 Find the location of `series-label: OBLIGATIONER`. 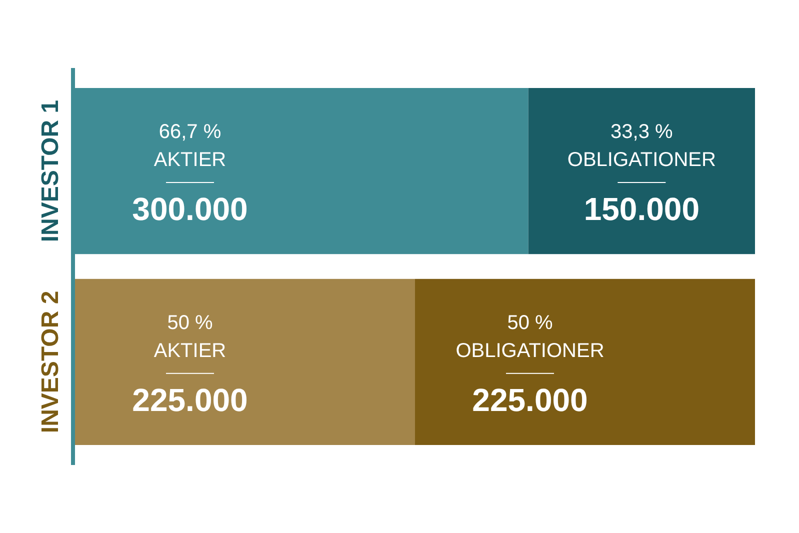

series-label: OBLIGATIONER is located at coordinates (641, 160).